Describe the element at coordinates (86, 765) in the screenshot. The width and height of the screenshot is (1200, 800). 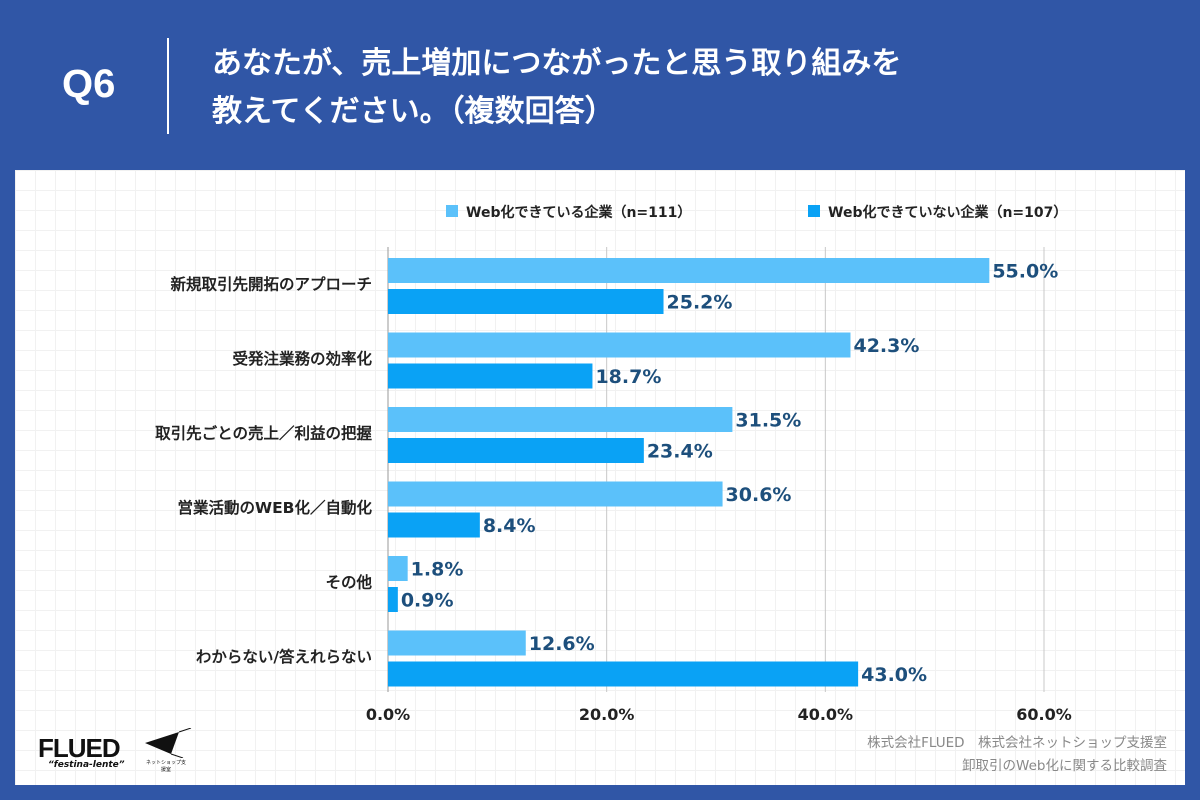
I see `flued-logo-tagline: “festina-lente”` at that location.